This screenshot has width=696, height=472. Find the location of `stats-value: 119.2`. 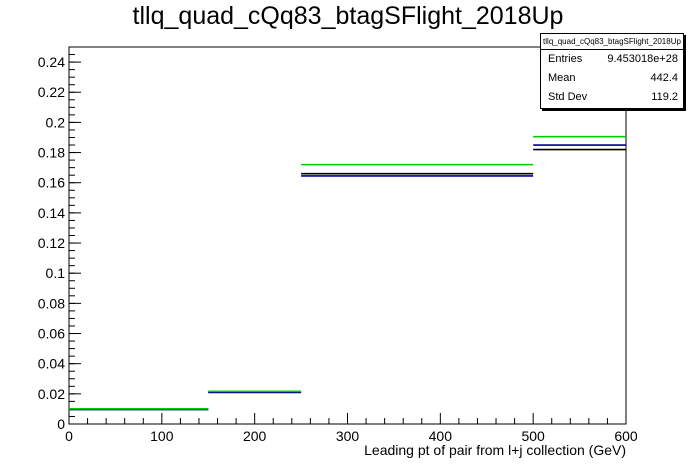

stats-value: 119.2 is located at coordinates (664, 97).